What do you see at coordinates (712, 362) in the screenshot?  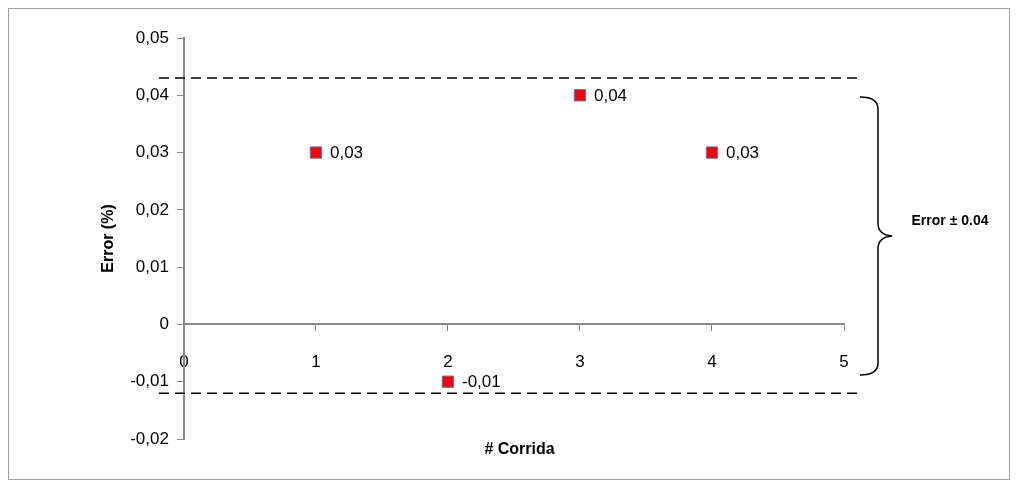 I see `x-tick-label: 4` at bounding box center [712, 362].